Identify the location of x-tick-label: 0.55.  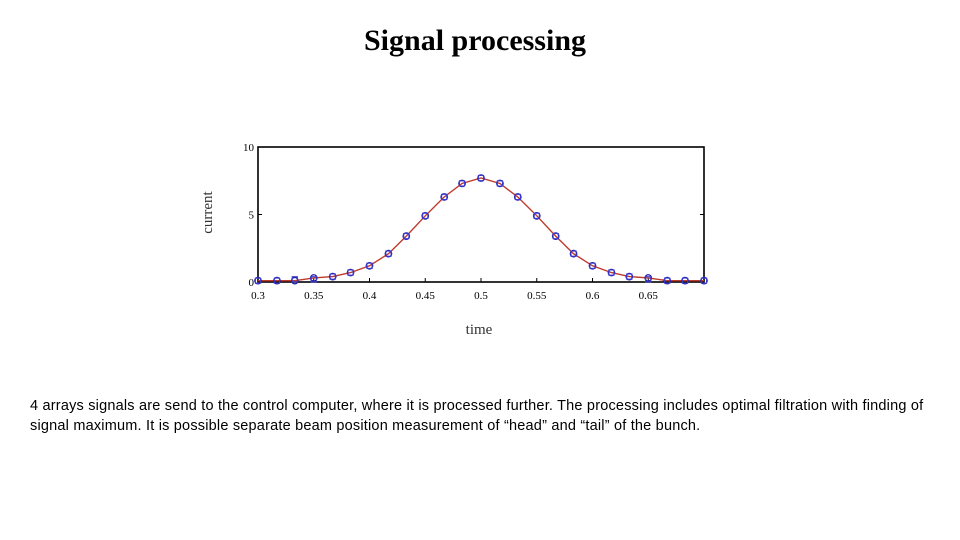
(537, 296).